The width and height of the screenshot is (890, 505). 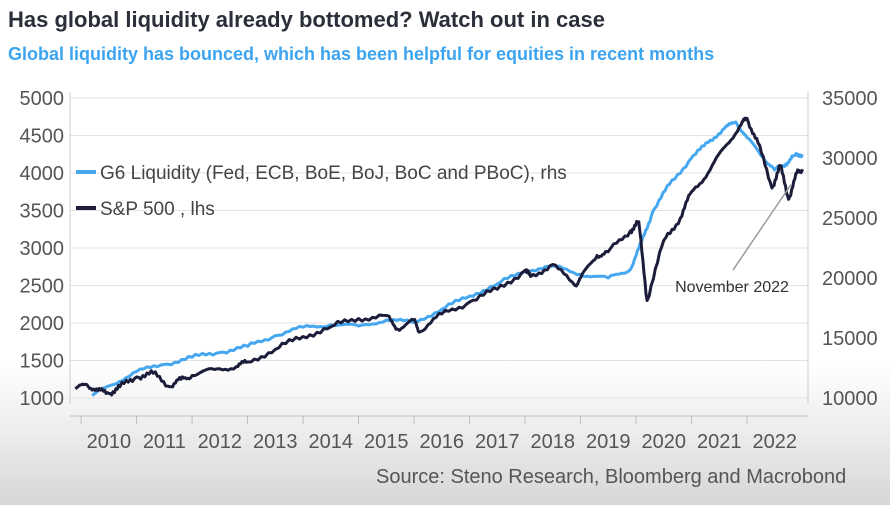 I want to click on y-left-tick-label: 5000, so click(x=42, y=99).